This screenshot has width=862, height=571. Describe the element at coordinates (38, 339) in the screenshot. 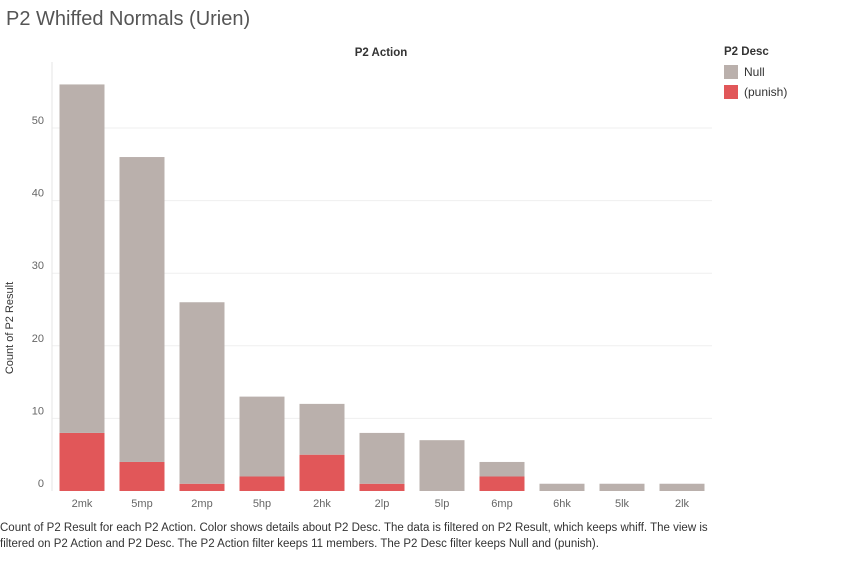

I see `y-tick-label: 20` at that location.